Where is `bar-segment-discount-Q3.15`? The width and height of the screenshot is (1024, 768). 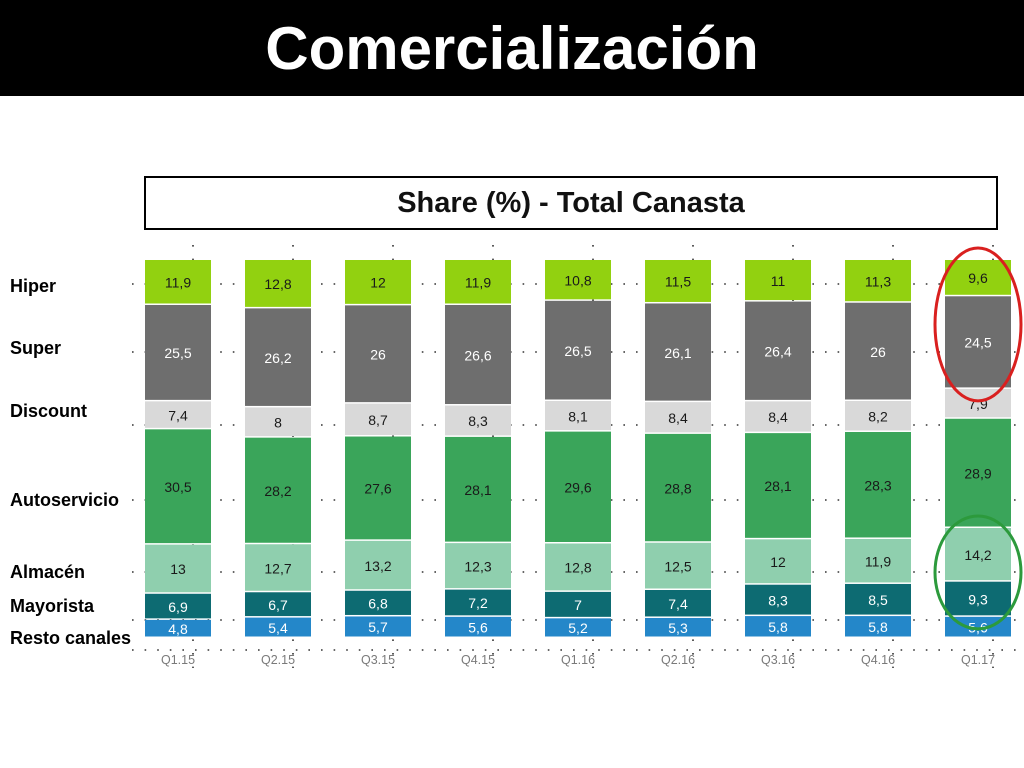
bar-segment-discount-Q3.15 is located at coordinates (378, 419).